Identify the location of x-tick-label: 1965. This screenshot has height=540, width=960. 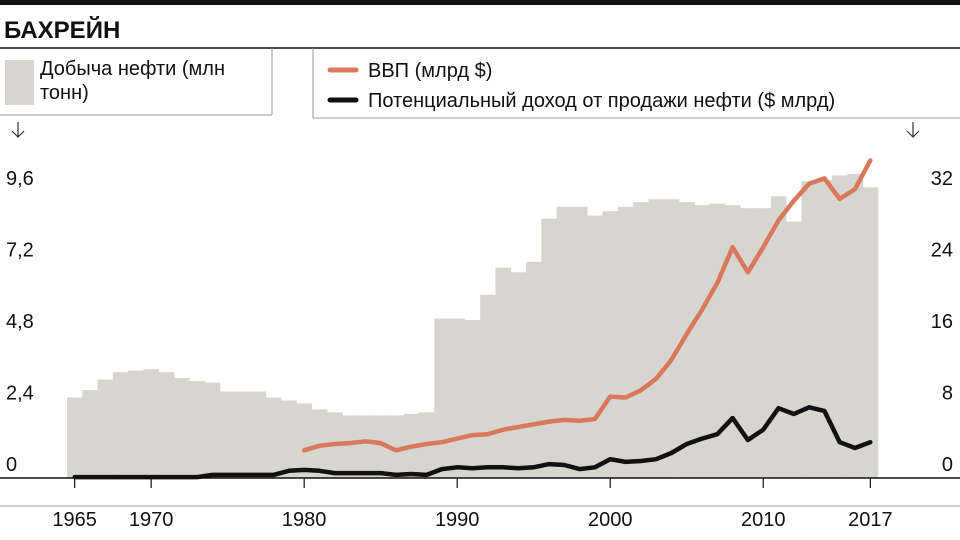
(74, 520).